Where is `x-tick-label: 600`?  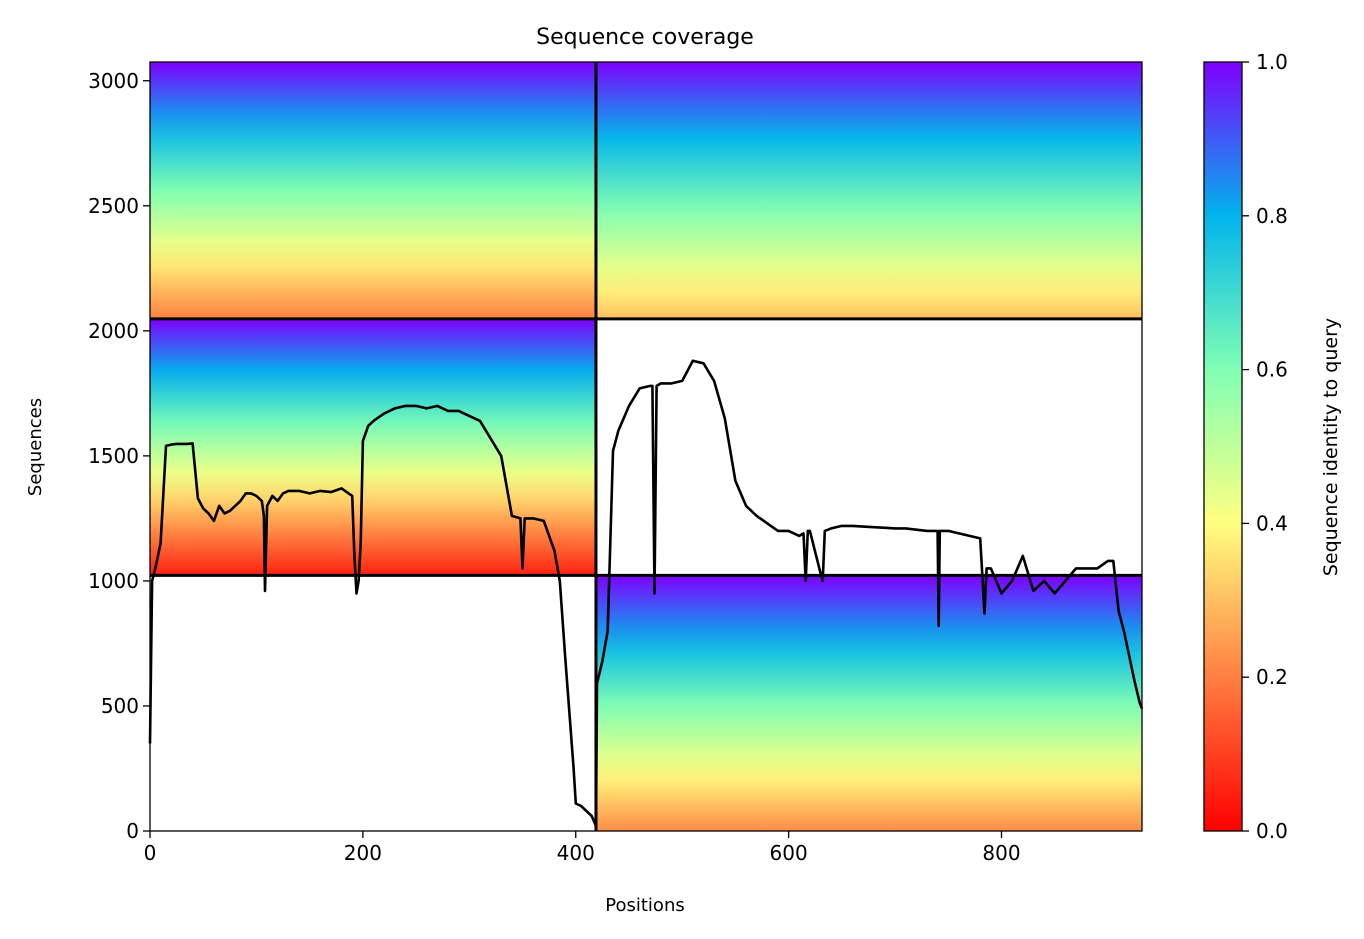 x-tick-label: 600 is located at coordinates (789, 853).